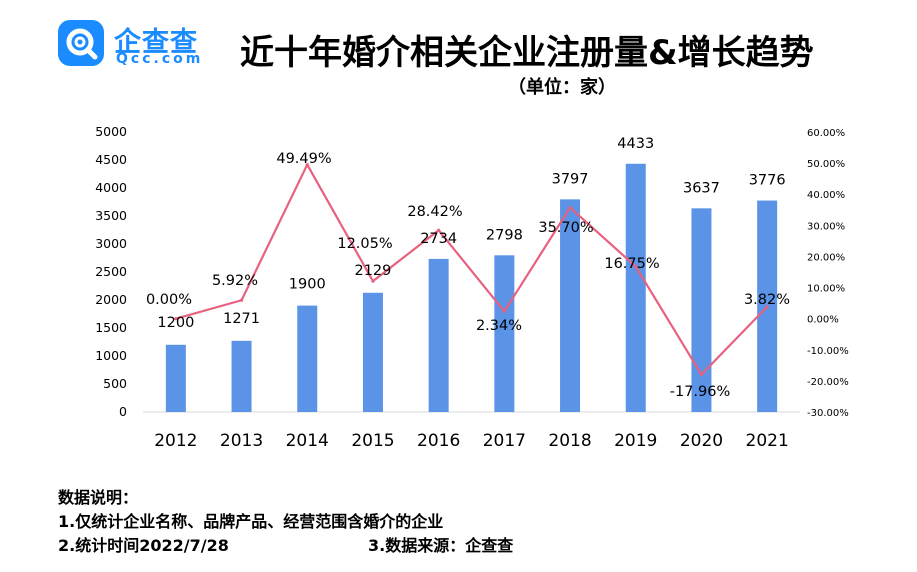 This screenshot has width=917, height=572. I want to click on right-axis-tick-label: -20.00%, so click(828, 382).